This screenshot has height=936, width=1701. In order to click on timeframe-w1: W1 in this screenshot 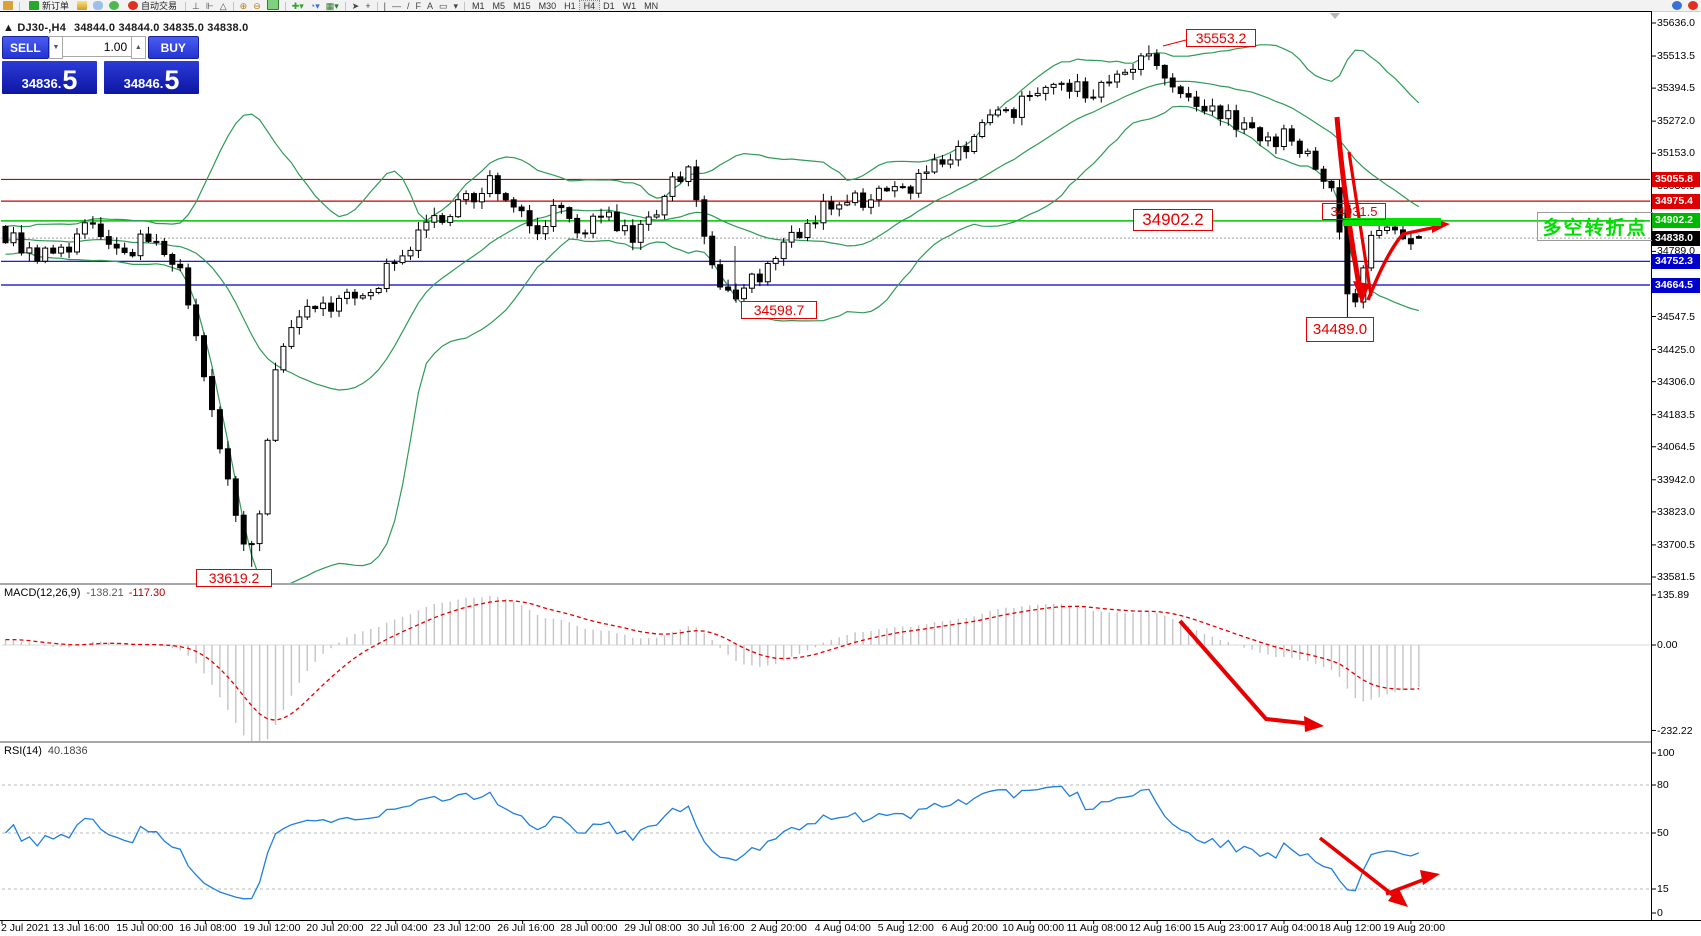, I will do `click(629, 6)`.